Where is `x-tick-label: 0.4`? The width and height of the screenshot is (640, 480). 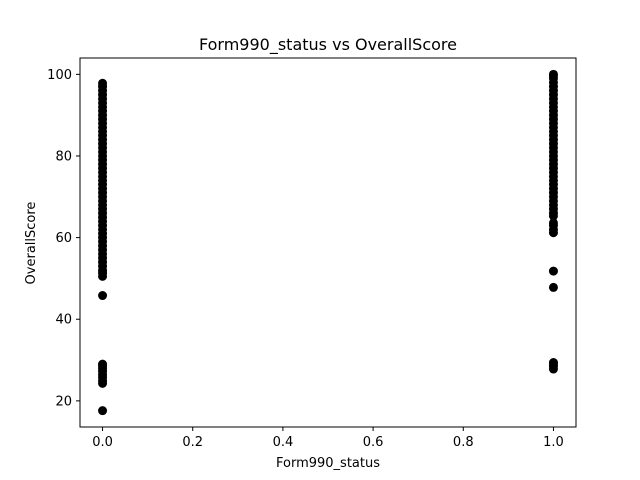
x-tick-label: 0.4 is located at coordinates (283, 442).